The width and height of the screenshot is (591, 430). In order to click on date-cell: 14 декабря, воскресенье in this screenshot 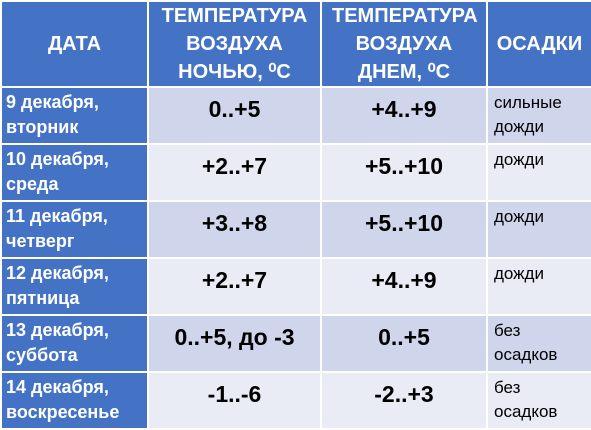, I will do `click(74, 400)`.